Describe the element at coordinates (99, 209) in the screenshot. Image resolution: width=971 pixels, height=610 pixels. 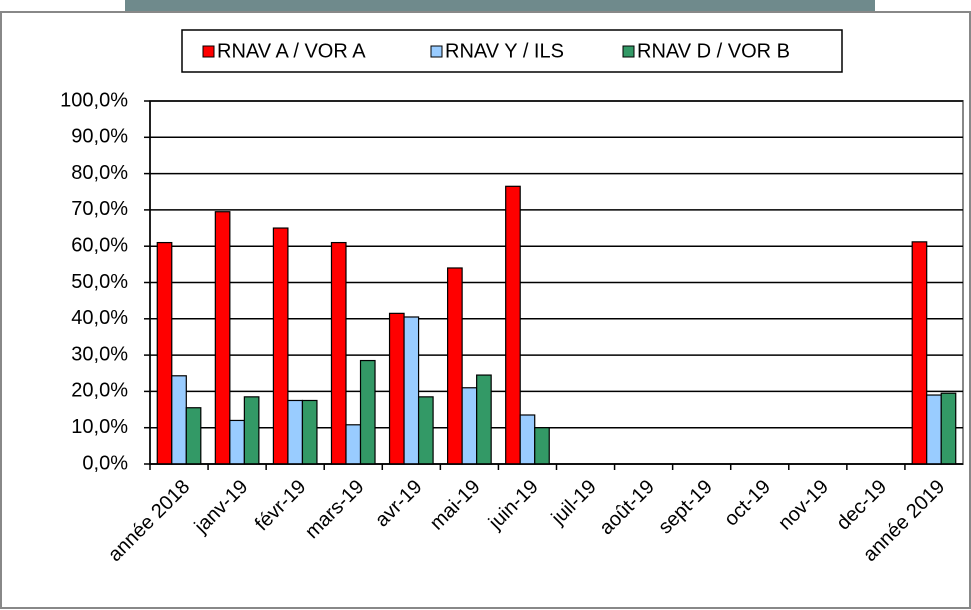
I see `y-tick-label: 70,0%` at that location.